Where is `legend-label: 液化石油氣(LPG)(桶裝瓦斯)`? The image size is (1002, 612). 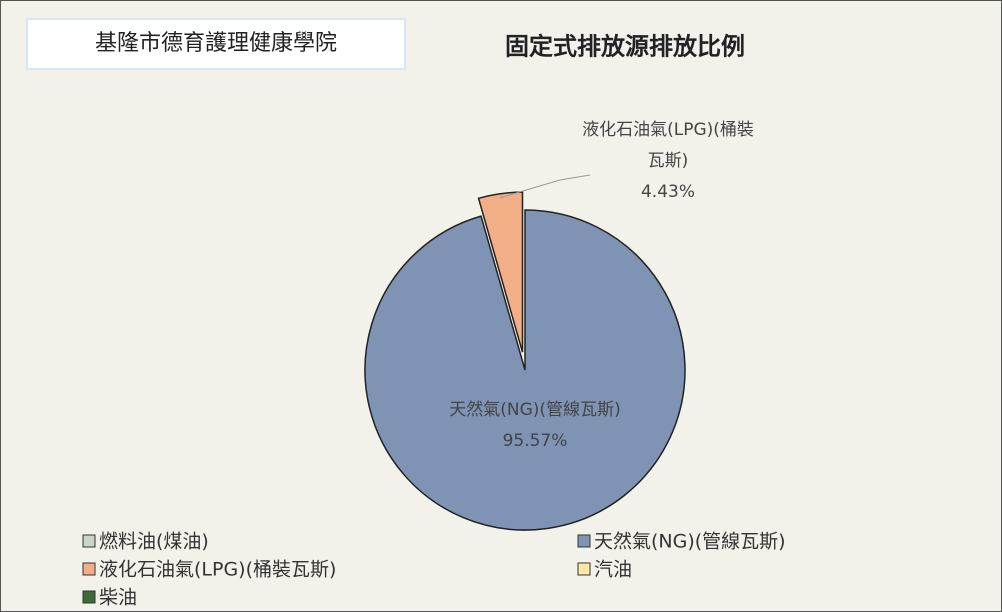
legend-label: 液化石油氣(LPG)(桶裝瓦斯) is located at coordinates (217, 570).